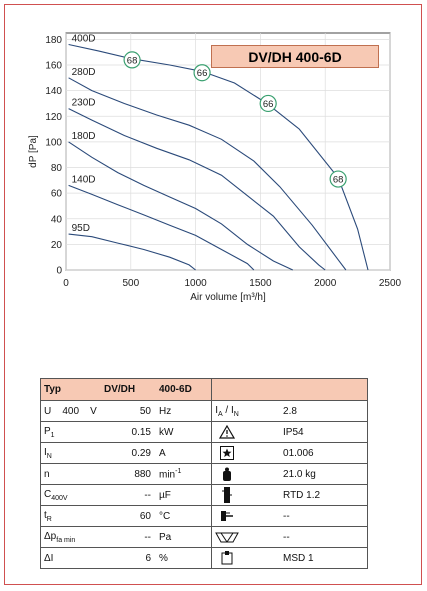 The height and width of the screenshot is (591, 427). Describe the element at coordinates (57, 168) in the screenshot. I see `y-tick-label: 80` at that location.